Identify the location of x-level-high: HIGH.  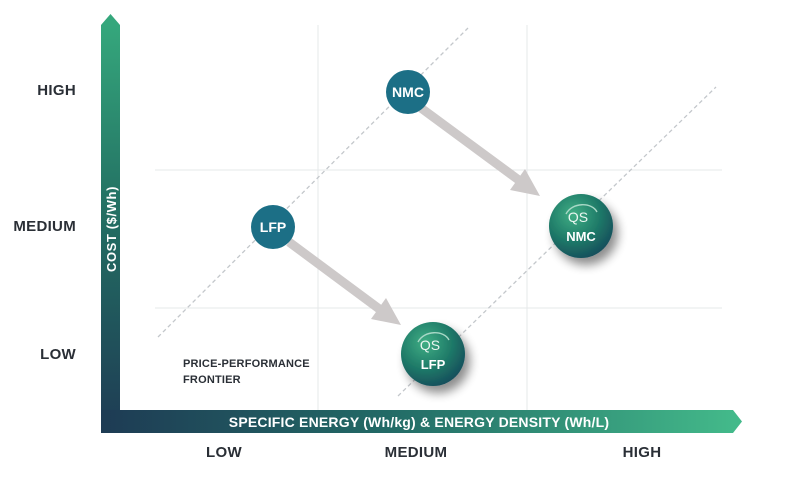
(642, 452).